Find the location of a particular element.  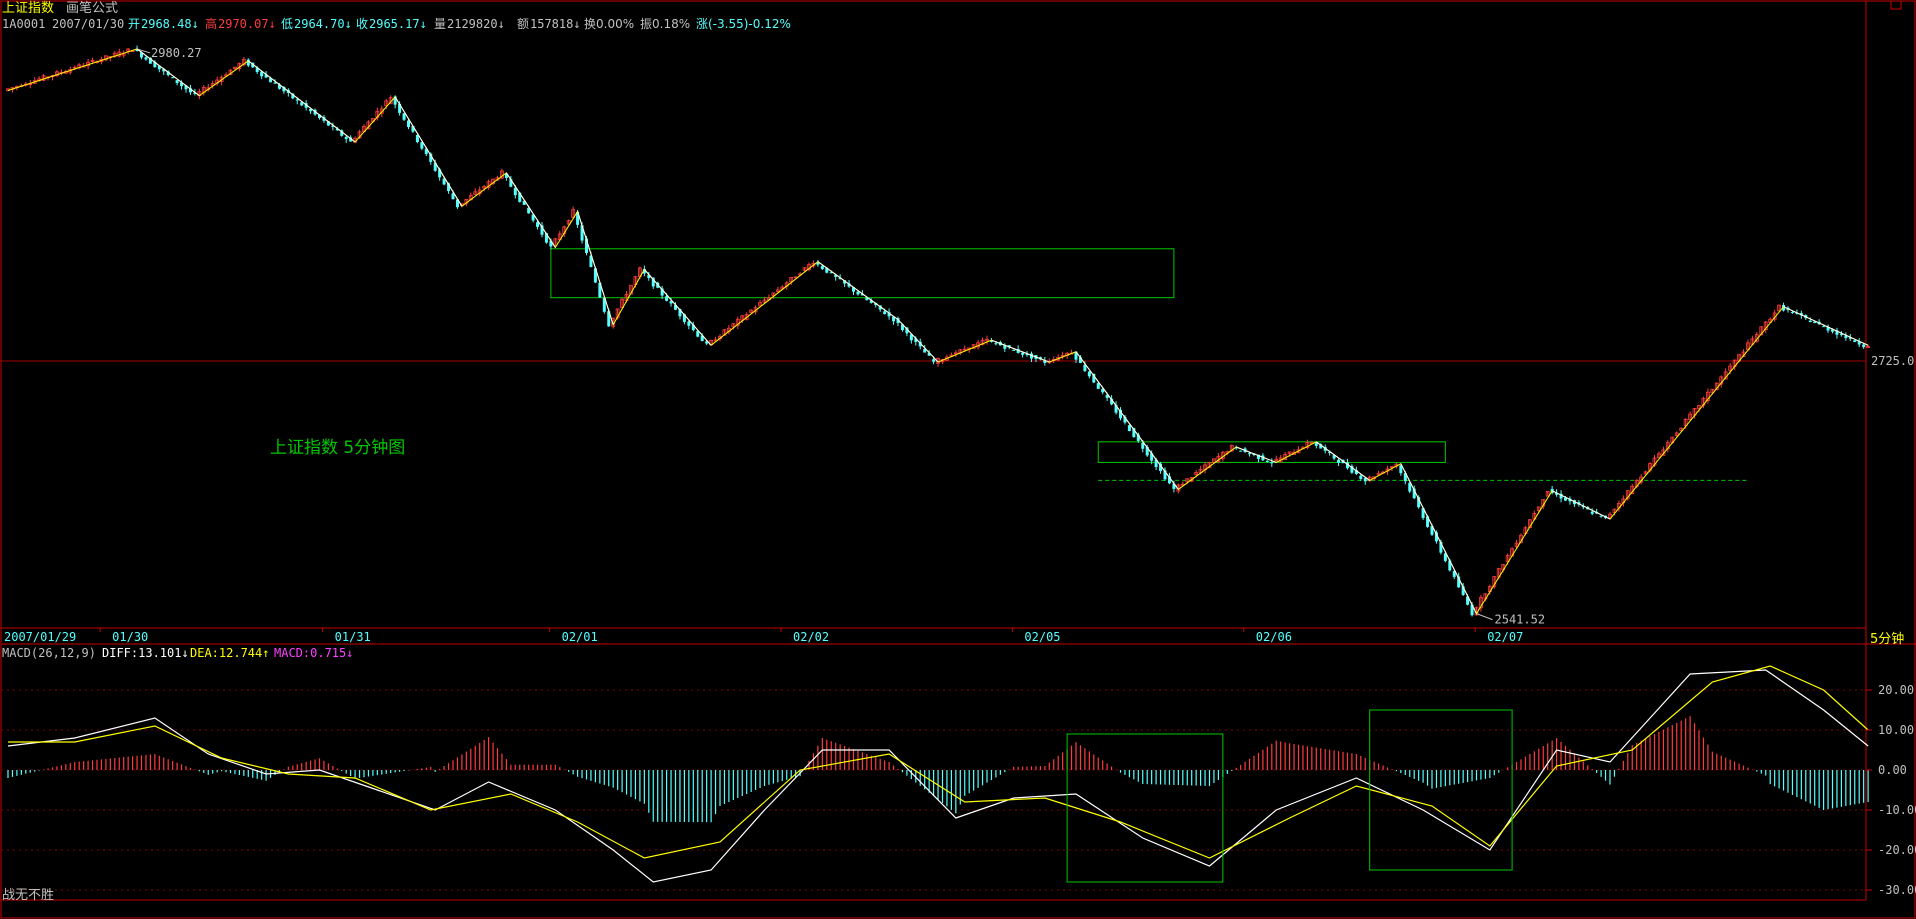

high-price-pointer is located at coordinates (143, 51).